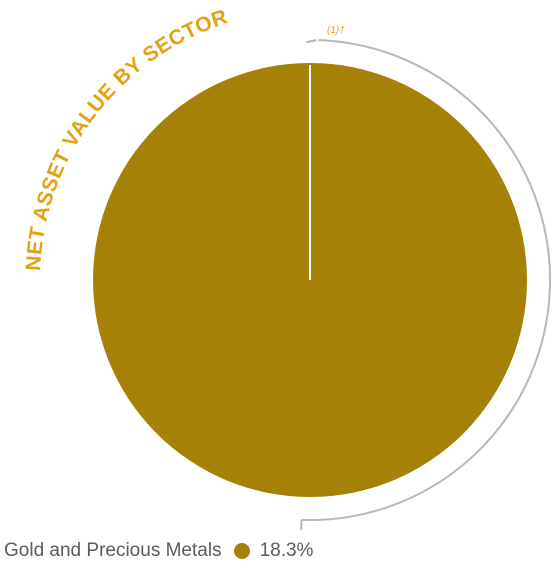 Image resolution: width=552 pixels, height=571 pixels. What do you see at coordinates (113, 550) in the screenshot?
I see `legend-label: Gold and Precious Metals` at bounding box center [113, 550].